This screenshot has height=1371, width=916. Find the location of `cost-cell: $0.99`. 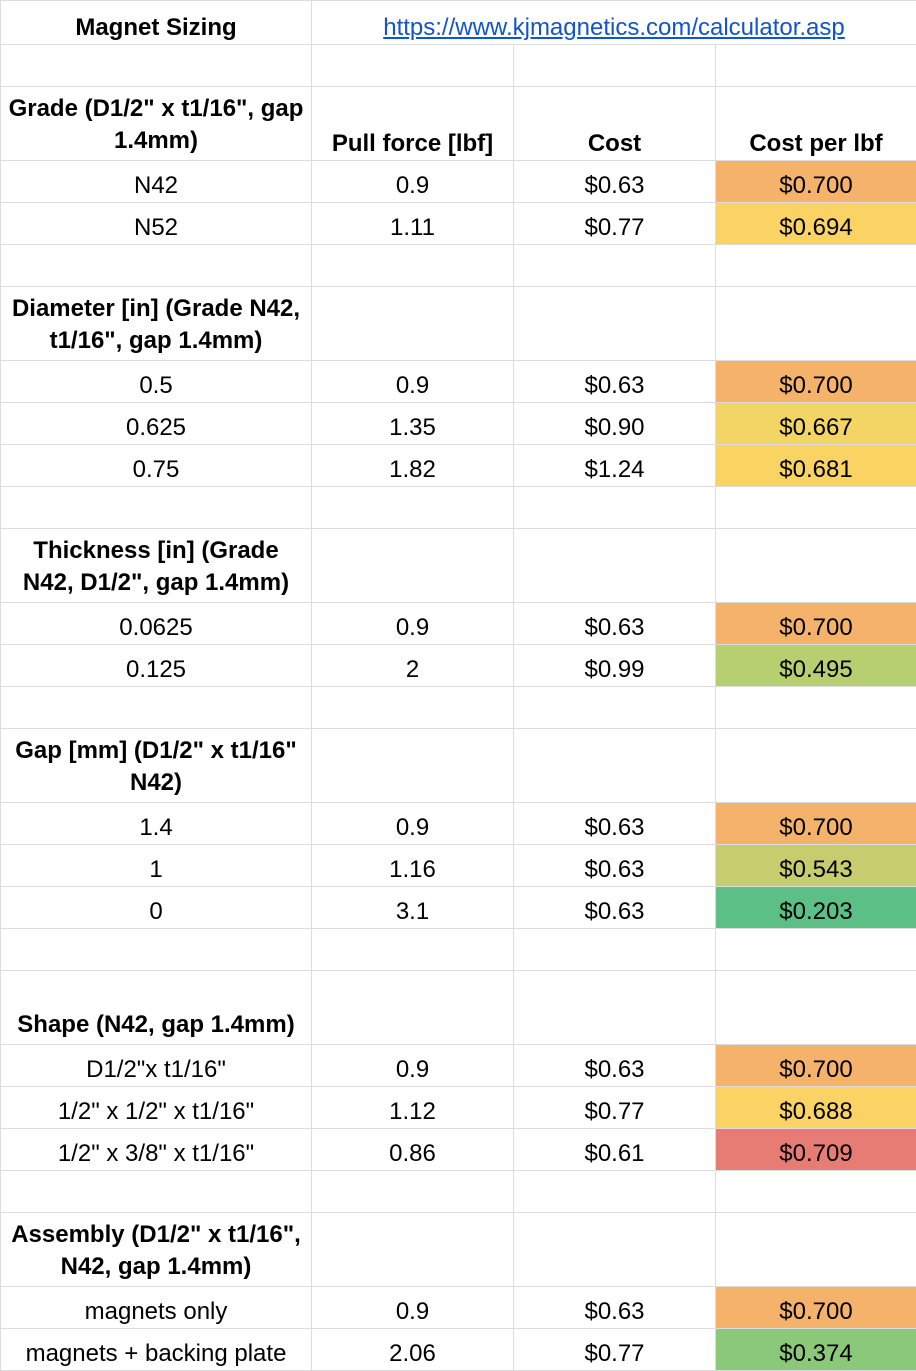

cost-cell: $0.99 is located at coordinates (615, 666).